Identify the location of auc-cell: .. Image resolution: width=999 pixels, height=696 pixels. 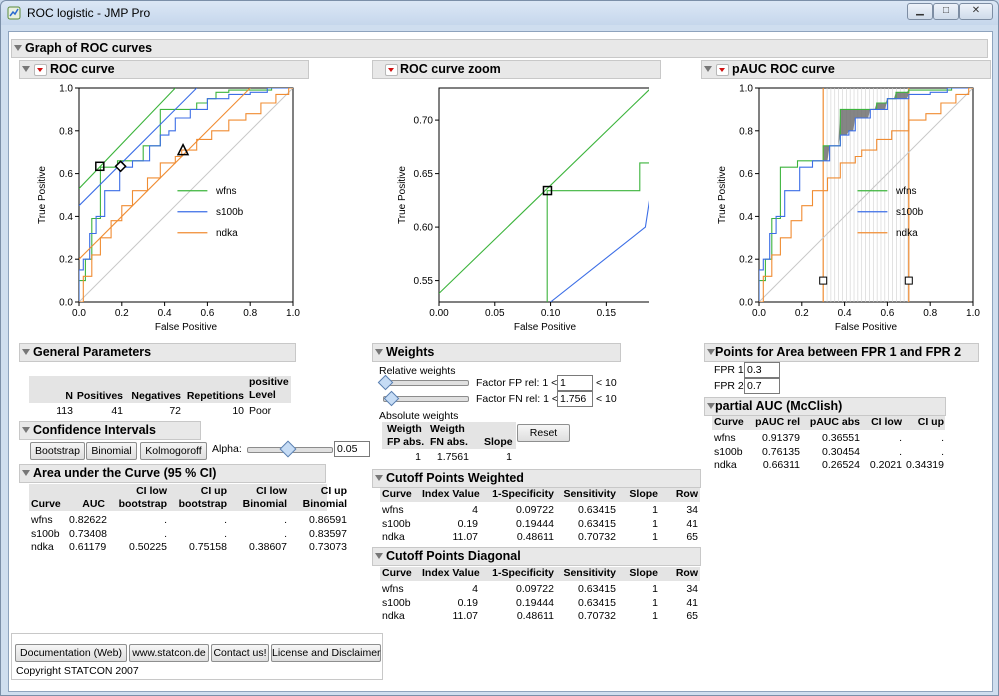
(165, 533).